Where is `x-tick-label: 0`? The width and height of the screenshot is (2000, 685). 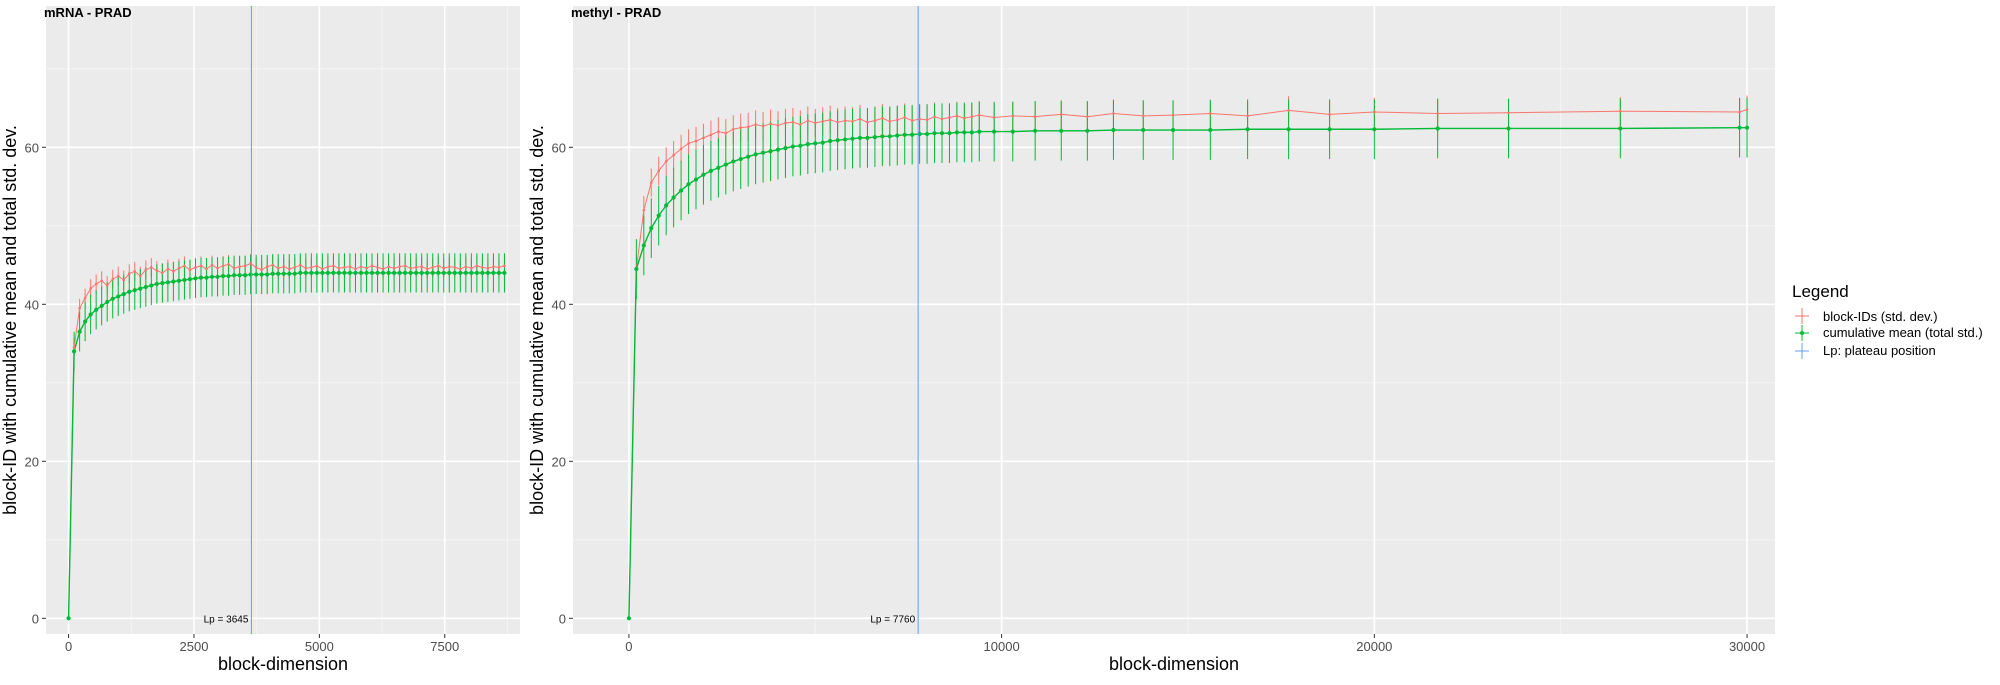
x-tick-label: 0 is located at coordinates (68, 646).